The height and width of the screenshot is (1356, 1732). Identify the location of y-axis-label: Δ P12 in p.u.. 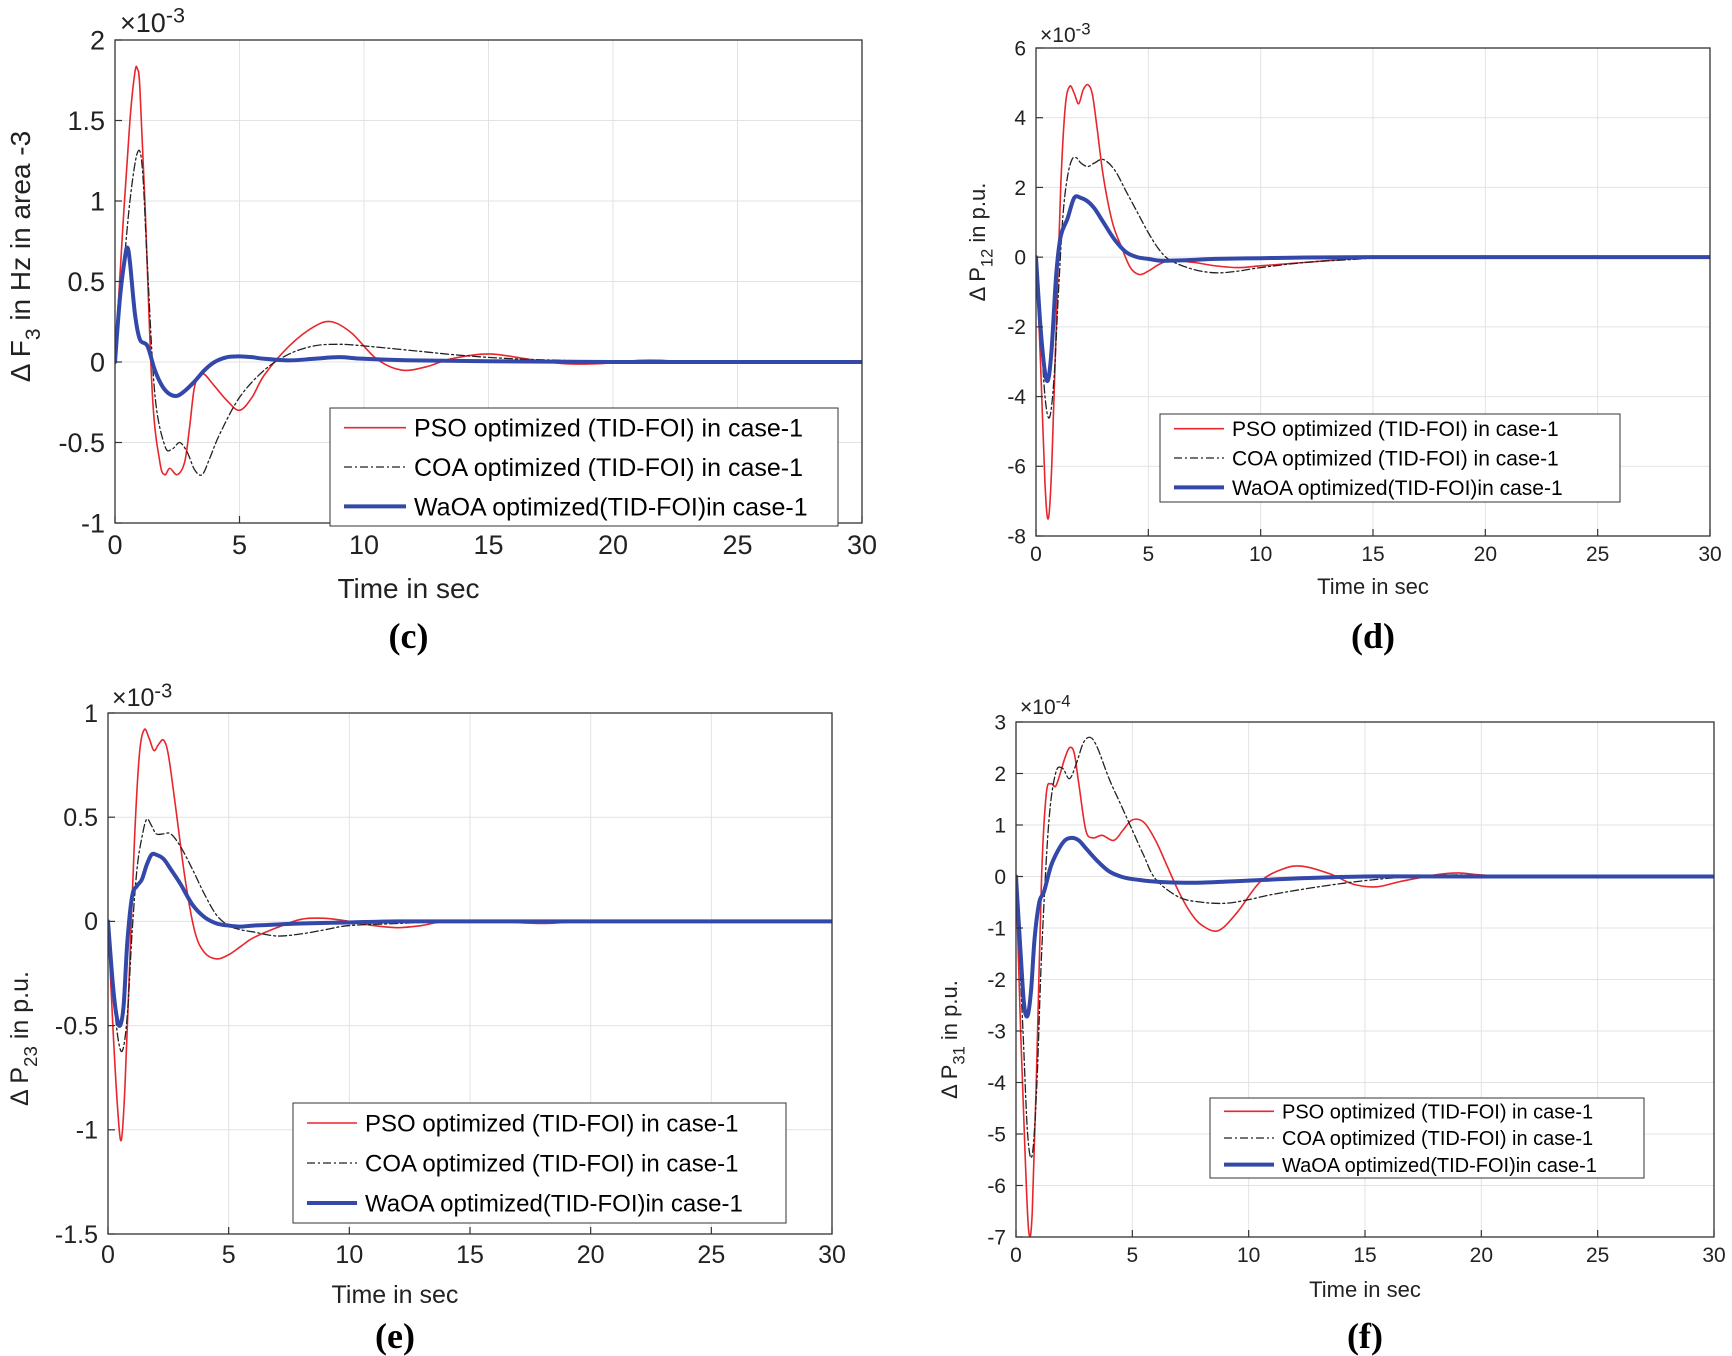
(981, 242).